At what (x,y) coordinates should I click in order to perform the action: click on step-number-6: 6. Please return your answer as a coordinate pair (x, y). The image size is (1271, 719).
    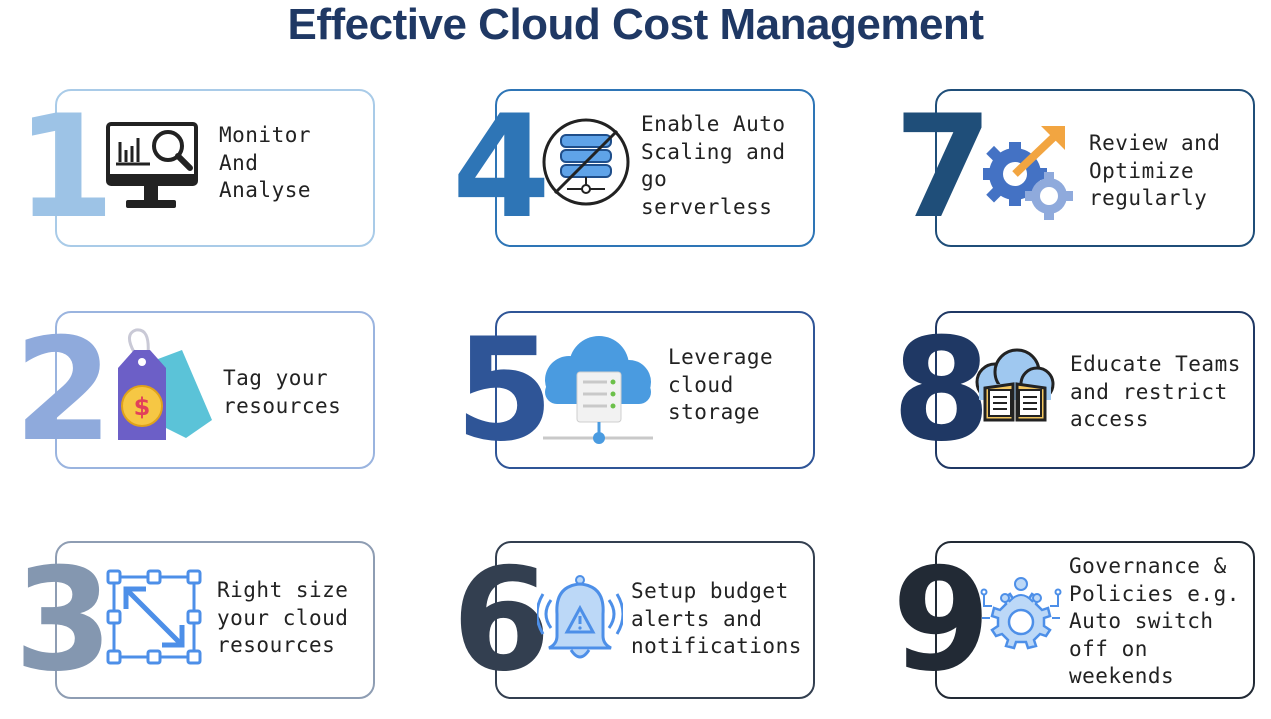
    Looking at the image, I should click on (501, 620).